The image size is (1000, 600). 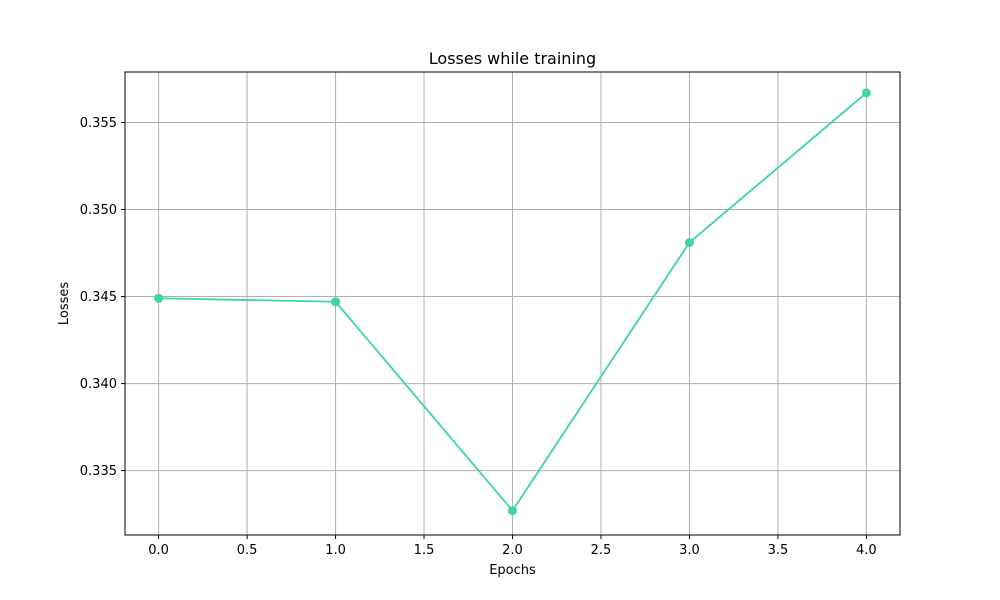 What do you see at coordinates (512, 58) in the screenshot?
I see `chart-title: Losses while training` at bounding box center [512, 58].